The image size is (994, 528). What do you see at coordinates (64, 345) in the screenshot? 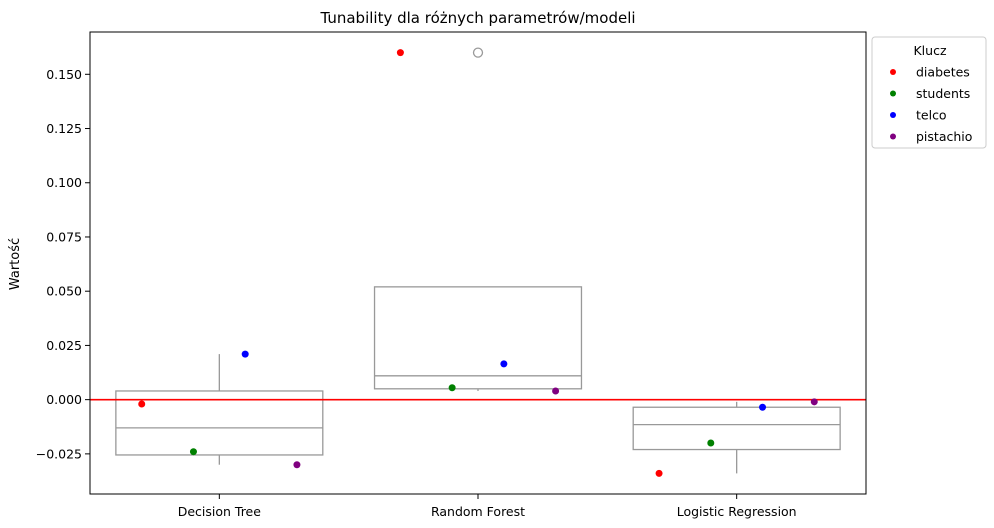
I see `y-tick-label: 0.025` at bounding box center [64, 345].